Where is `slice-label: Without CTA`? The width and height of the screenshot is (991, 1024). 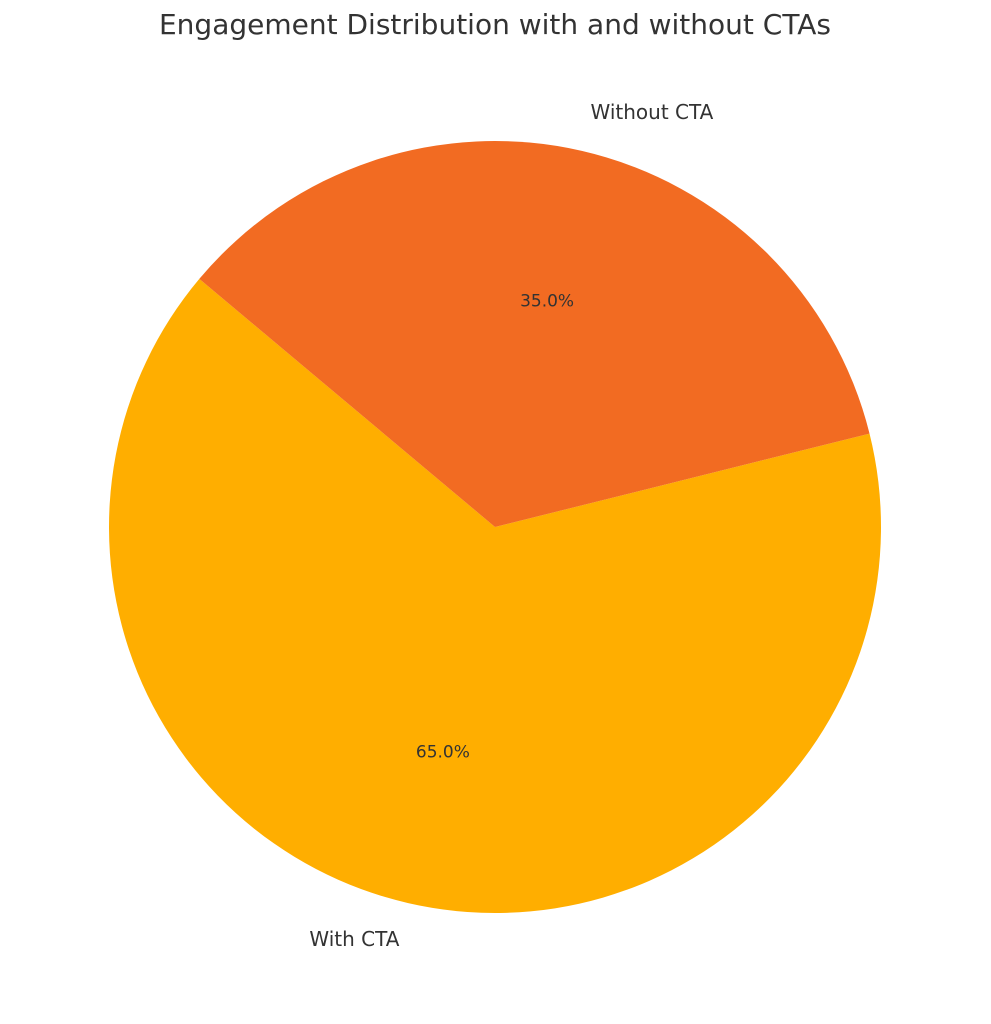
slice-label: Without CTA is located at coordinates (652, 112).